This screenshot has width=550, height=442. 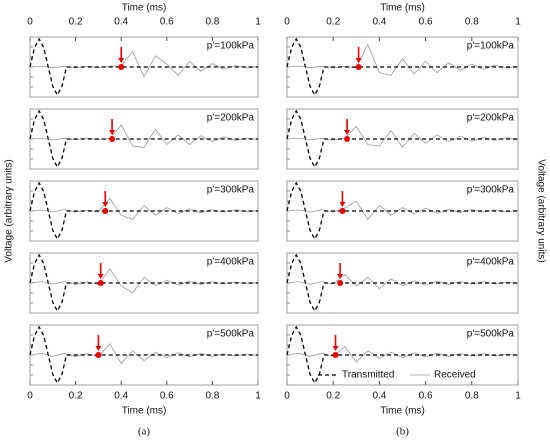 What do you see at coordinates (144, 432) in the screenshot?
I see `caption: (a)` at bounding box center [144, 432].